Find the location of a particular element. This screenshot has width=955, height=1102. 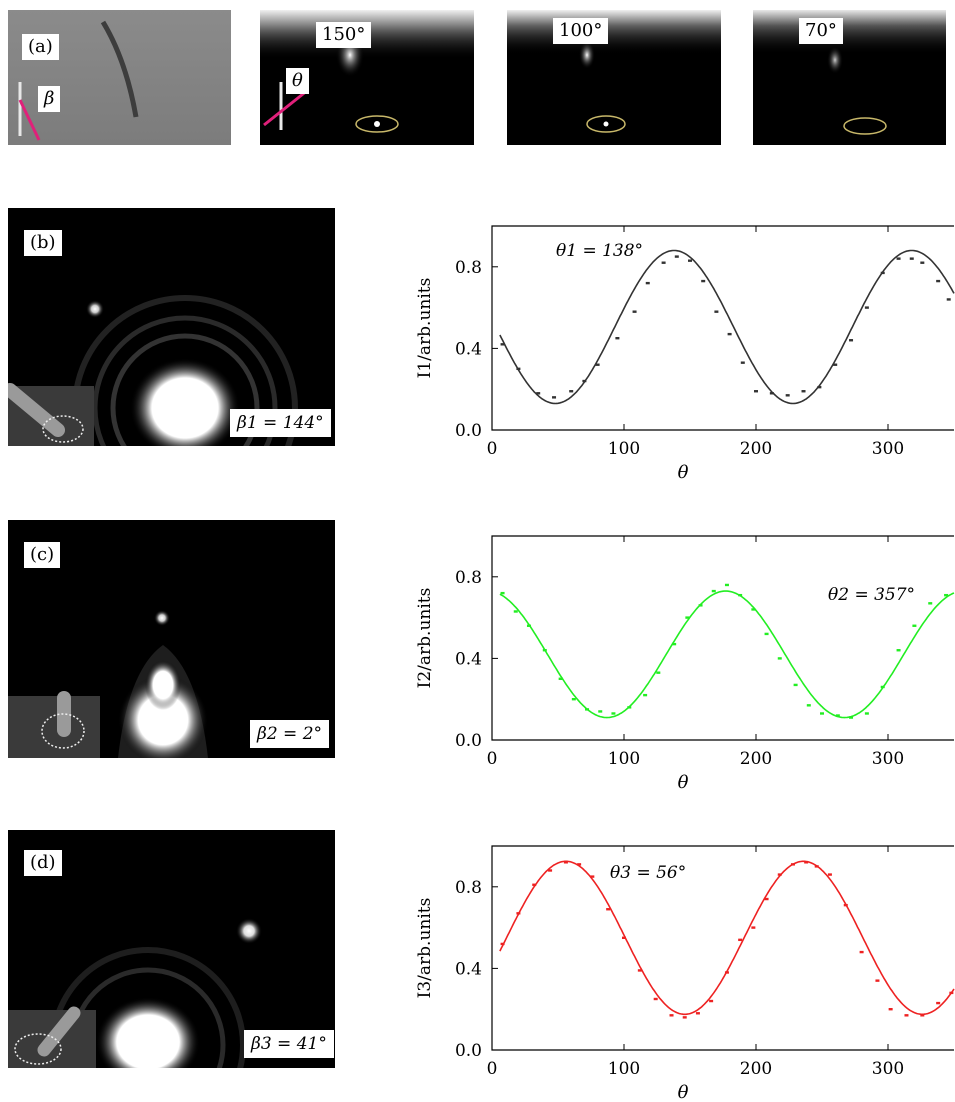

y-axis-label: I2/arb.units is located at coordinates (425, 638).